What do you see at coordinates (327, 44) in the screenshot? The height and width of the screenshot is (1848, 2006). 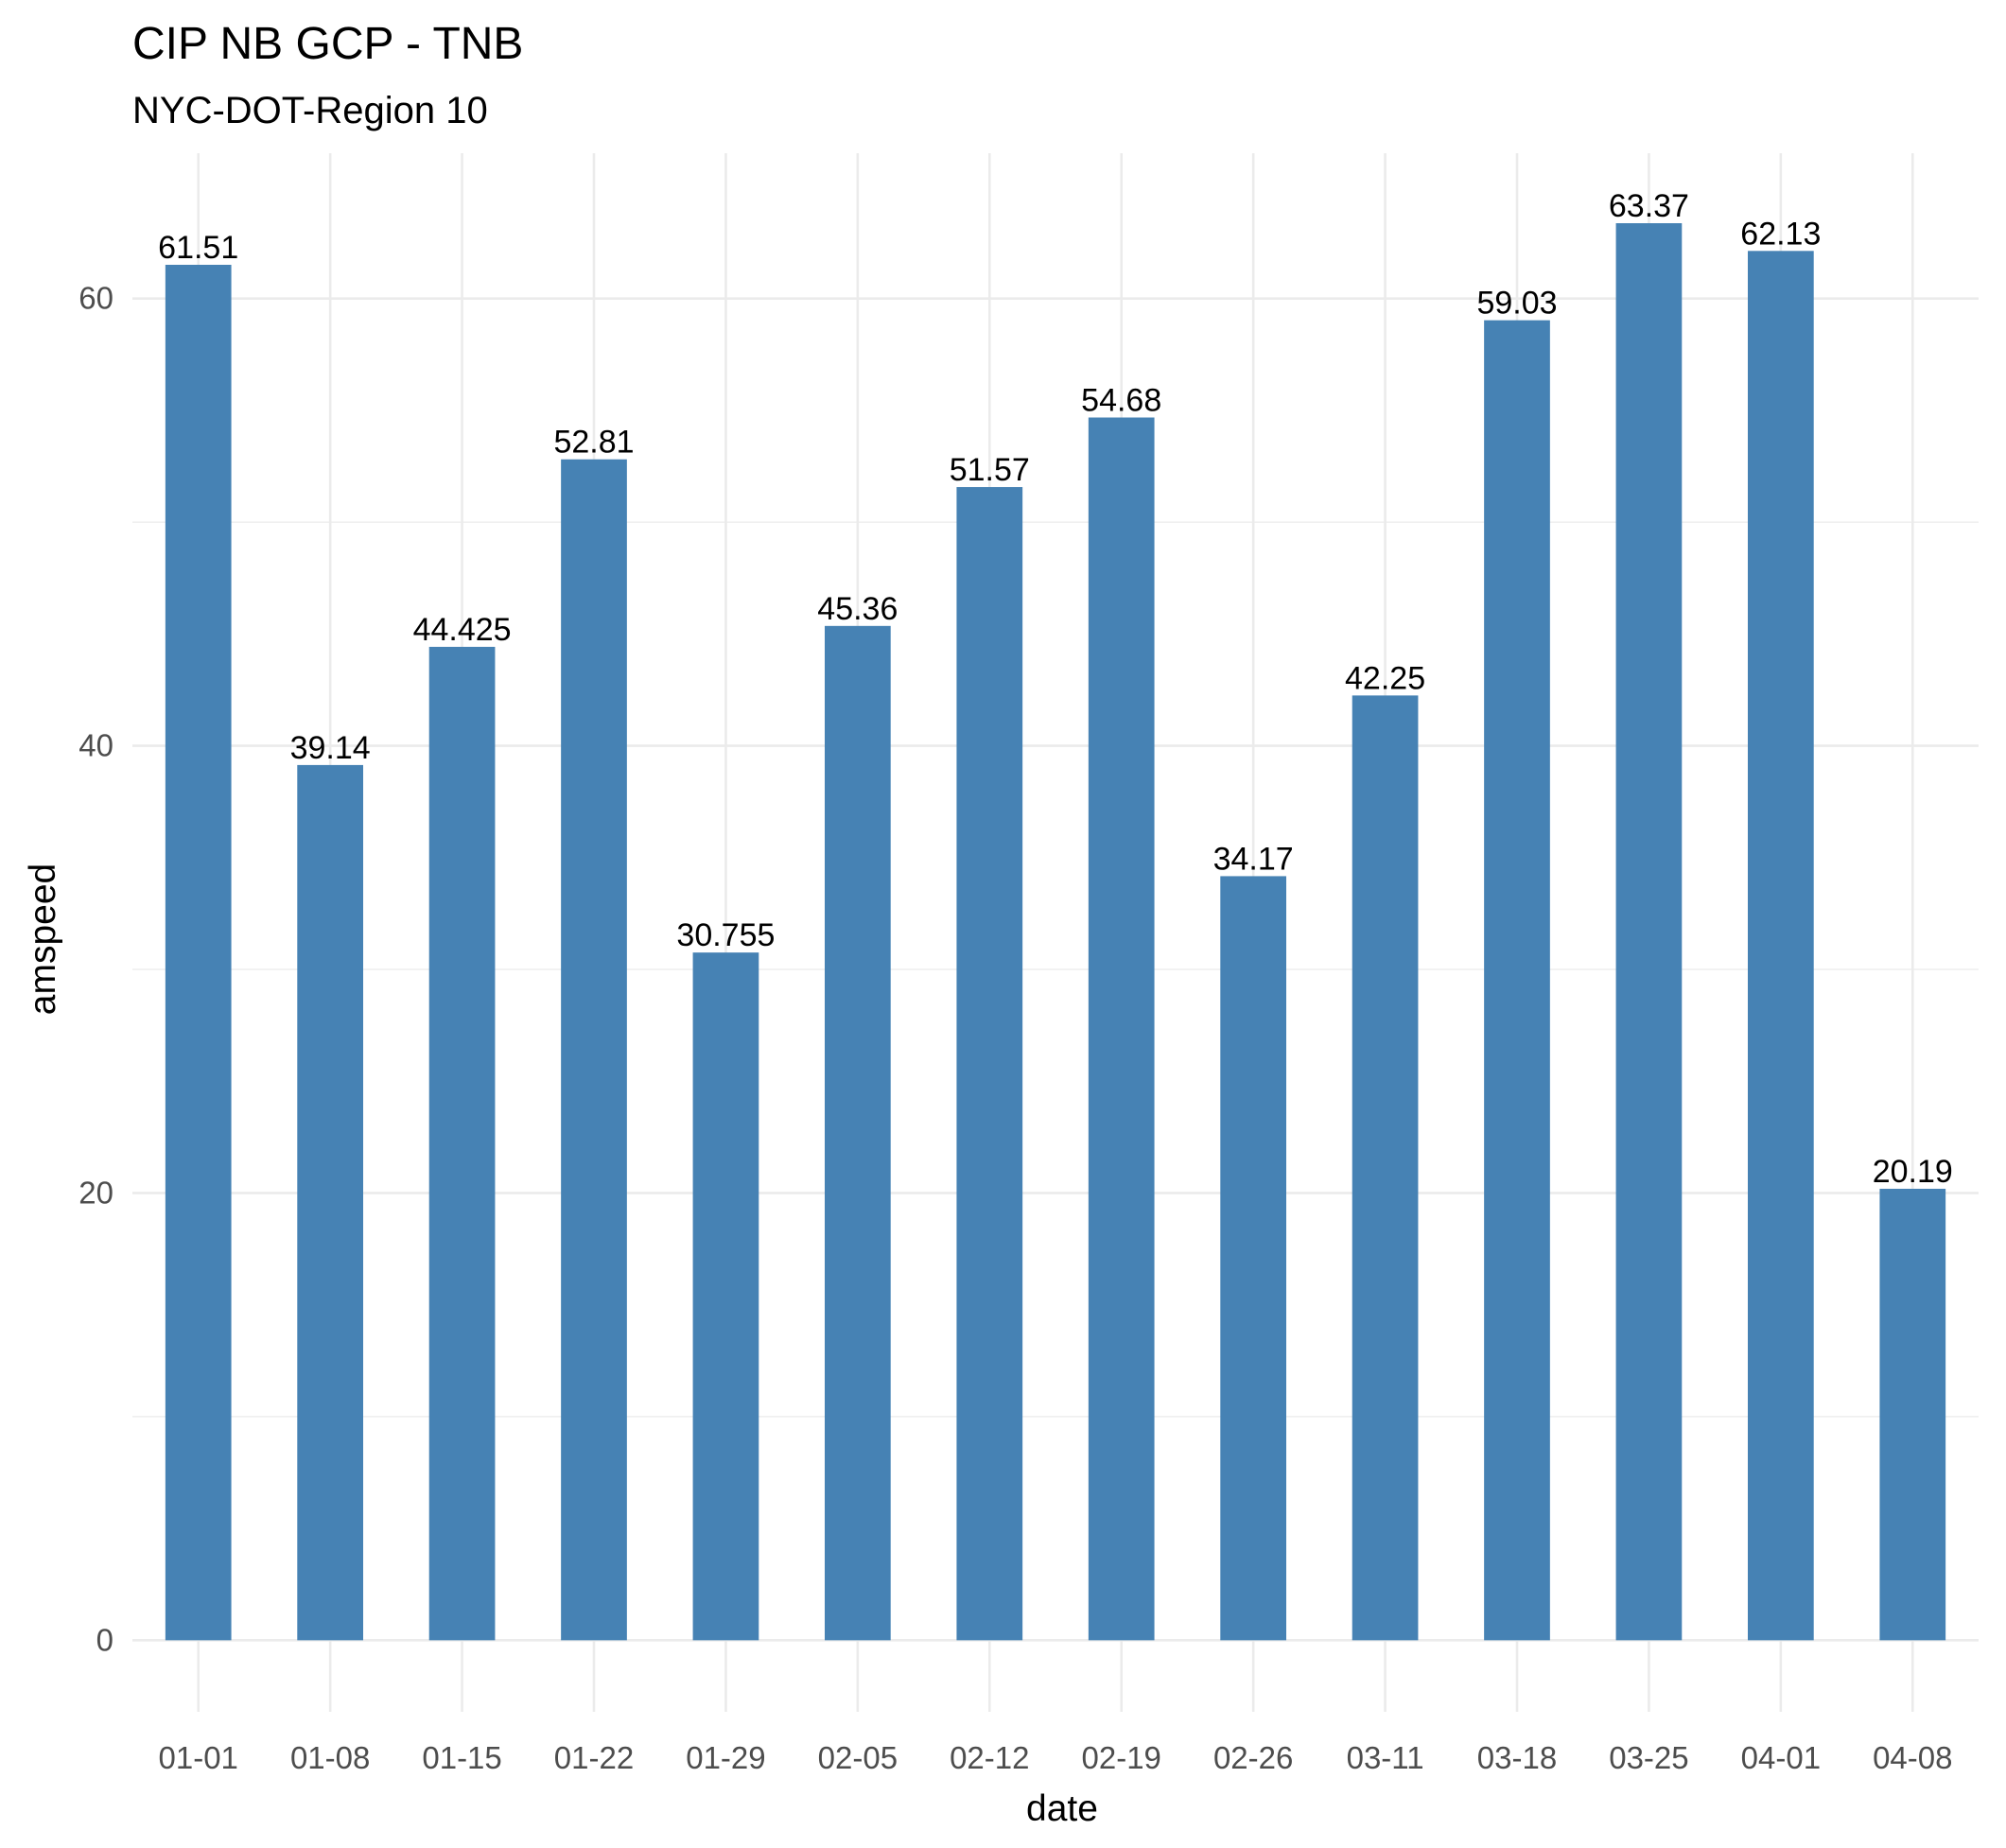 I see `chart-title: CIP NB GCP - TNB` at bounding box center [327, 44].